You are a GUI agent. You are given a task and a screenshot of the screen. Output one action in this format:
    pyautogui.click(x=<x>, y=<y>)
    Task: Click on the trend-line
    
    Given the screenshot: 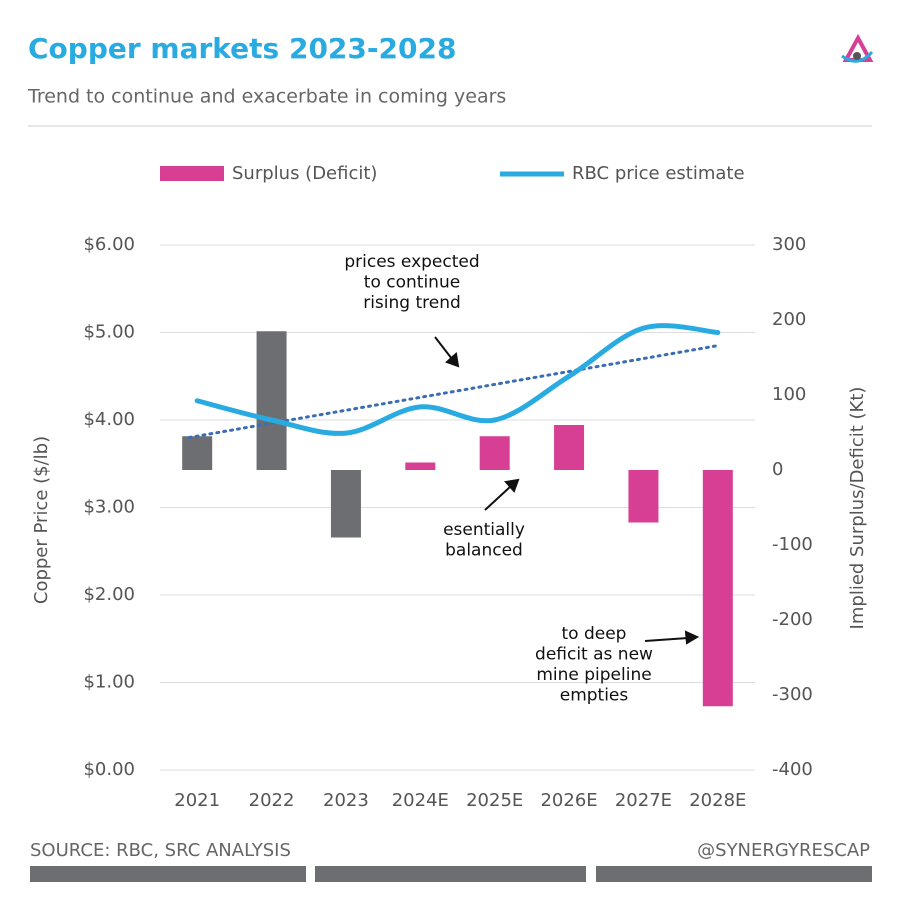 What is the action you would take?
    pyautogui.click(x=453, y=391)
    